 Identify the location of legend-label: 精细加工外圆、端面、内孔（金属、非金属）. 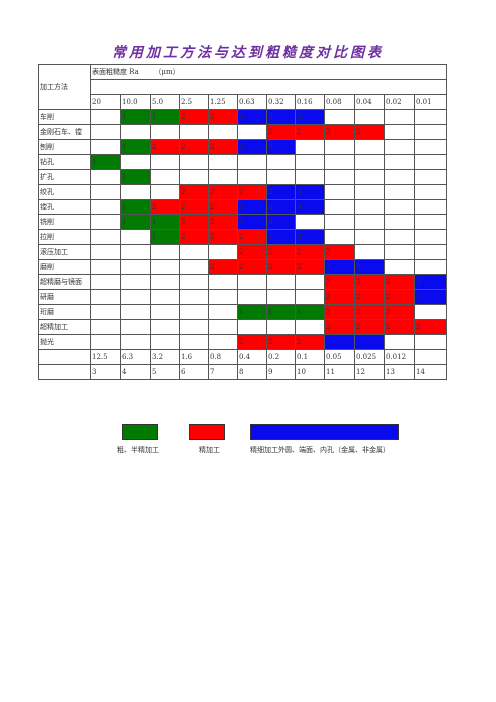
(320, 450).